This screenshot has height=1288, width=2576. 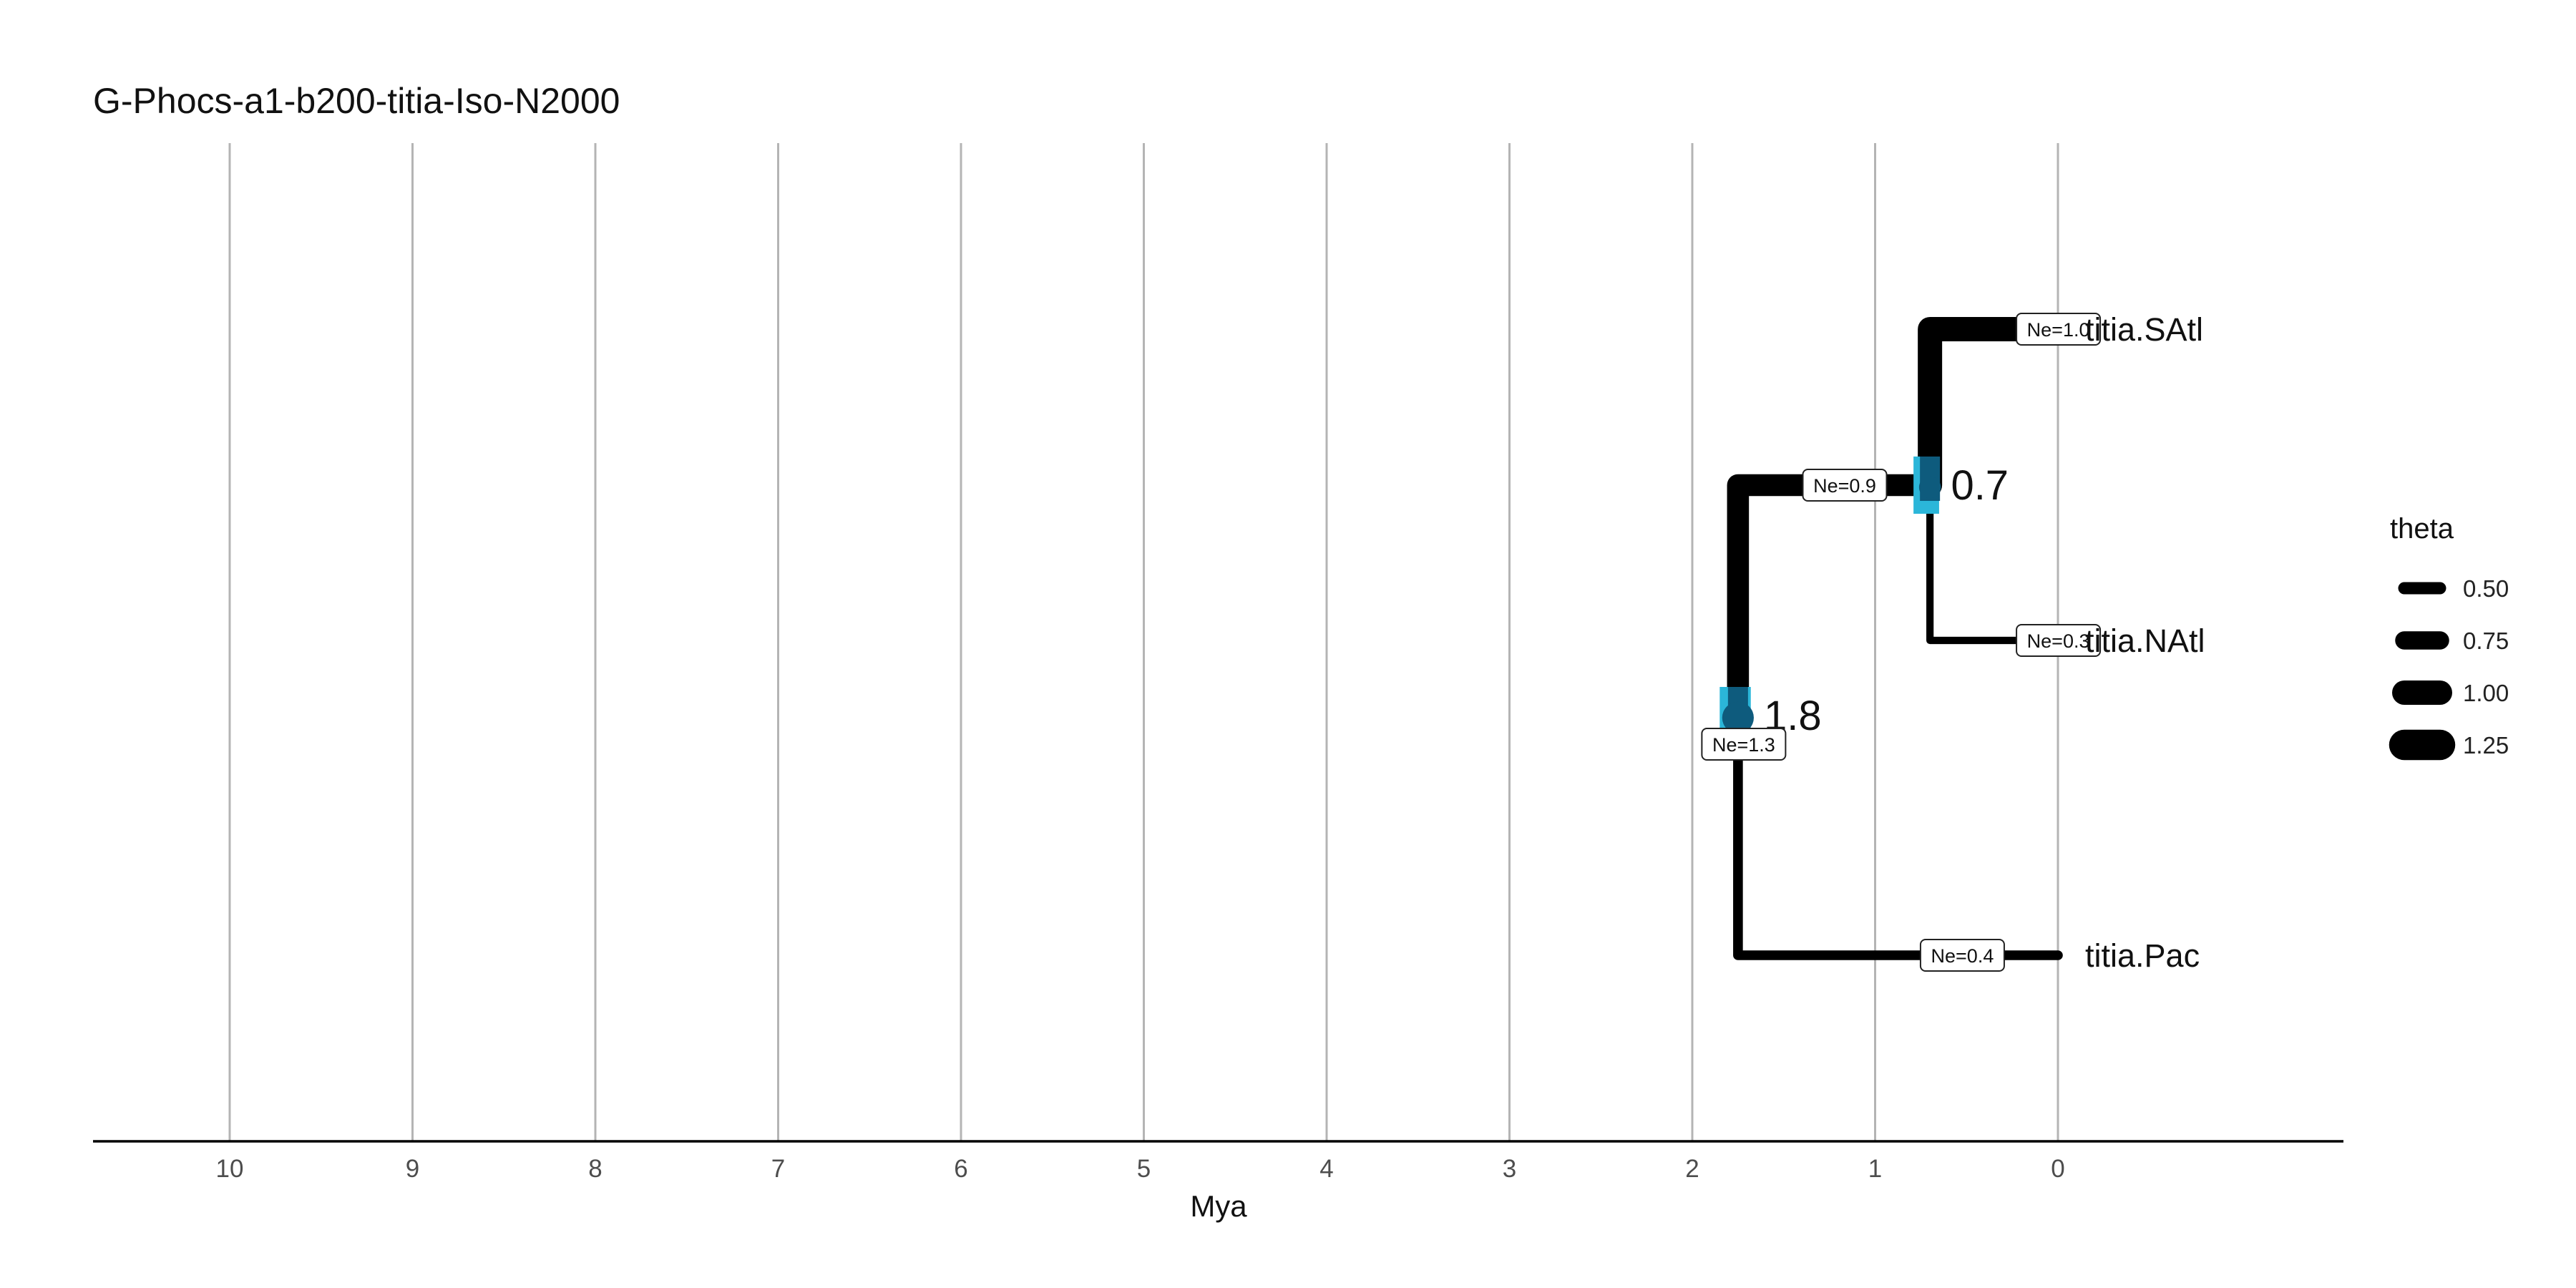 I want to click on x-tick-label-10: 10, so click(x=230, y=1169).